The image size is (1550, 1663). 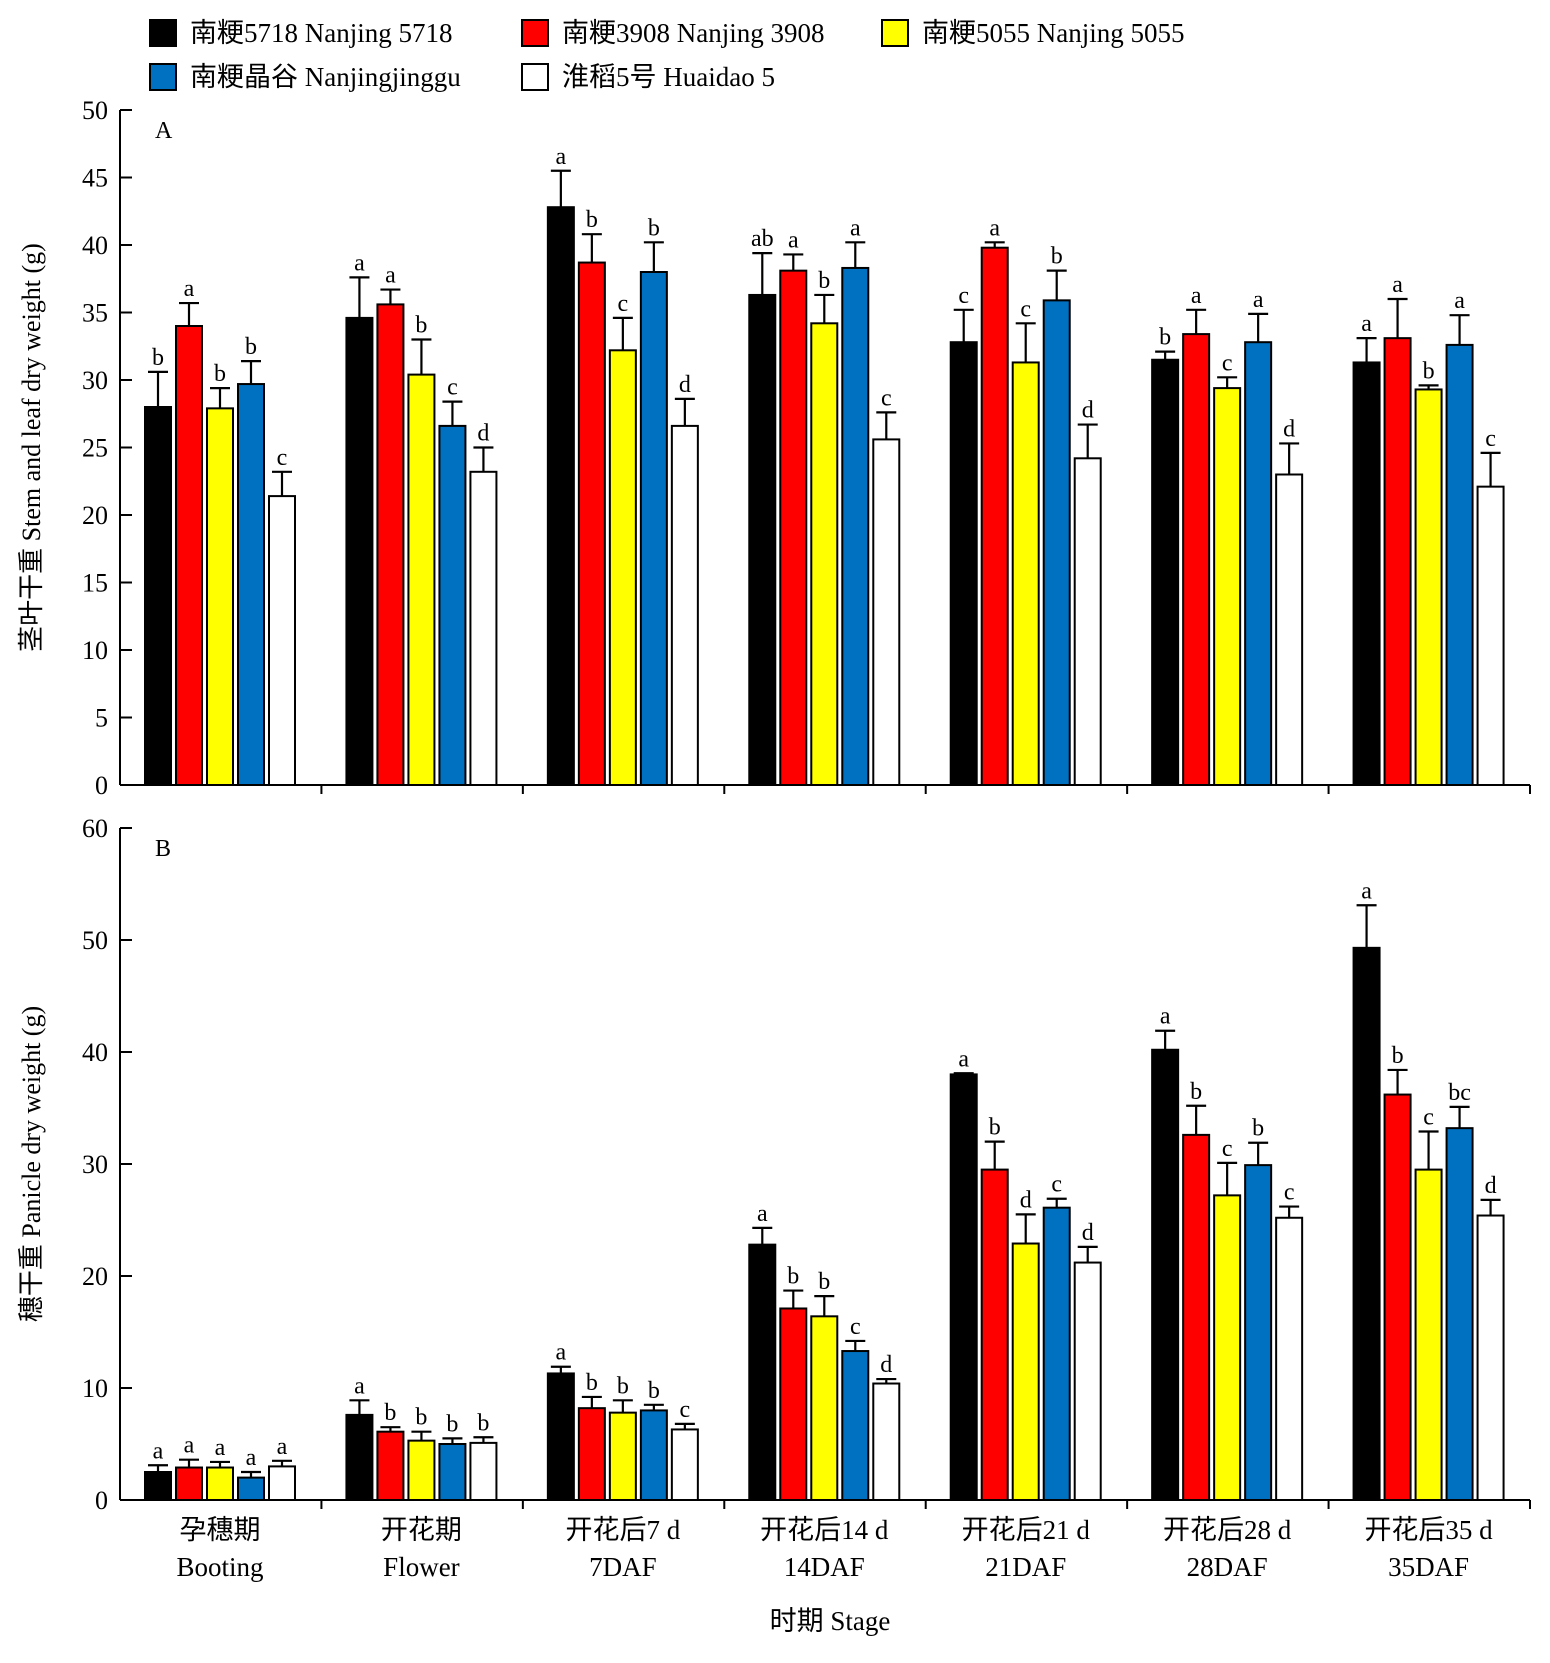 I want to click on y-tick-label: 5, so click(x=101, y=718).